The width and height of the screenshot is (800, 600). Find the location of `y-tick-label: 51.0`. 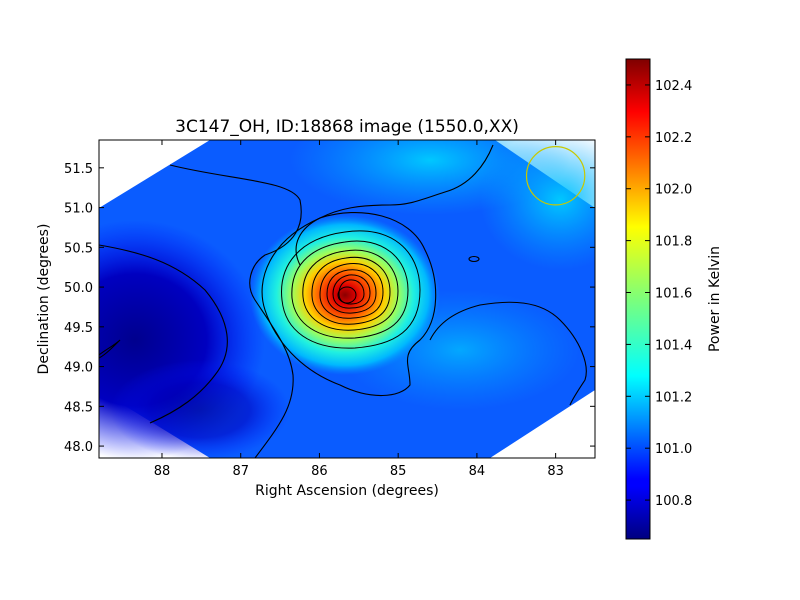

y-tick-label: 51.0 is located at coordinates (78, 209).